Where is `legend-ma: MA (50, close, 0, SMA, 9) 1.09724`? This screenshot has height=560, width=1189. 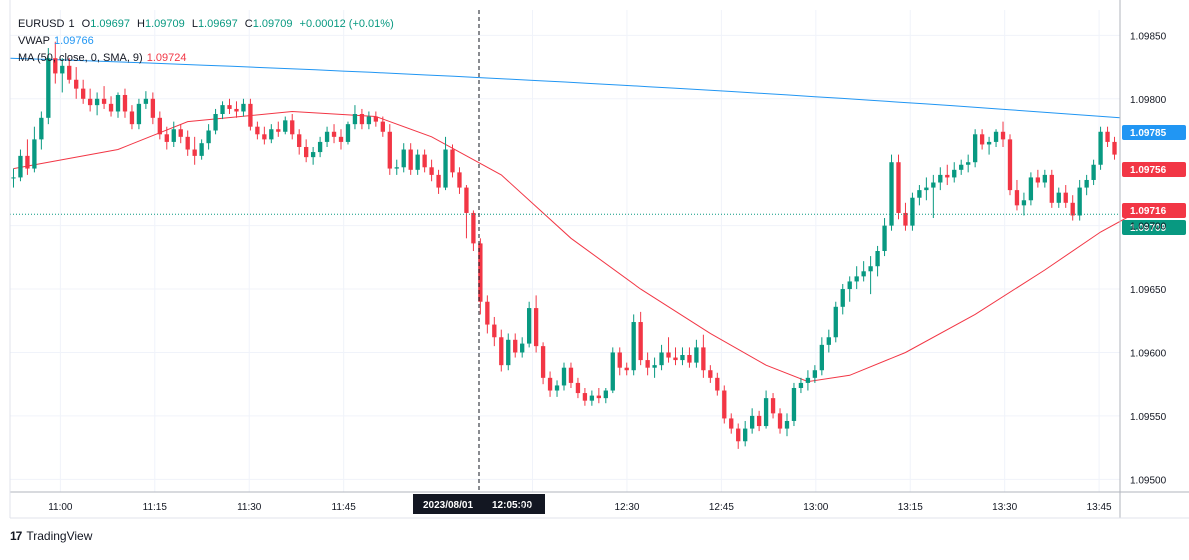 legend-ma: MA (50, close, 0, SMA, 9) 1.09724 is located at coordinates (104, 58).